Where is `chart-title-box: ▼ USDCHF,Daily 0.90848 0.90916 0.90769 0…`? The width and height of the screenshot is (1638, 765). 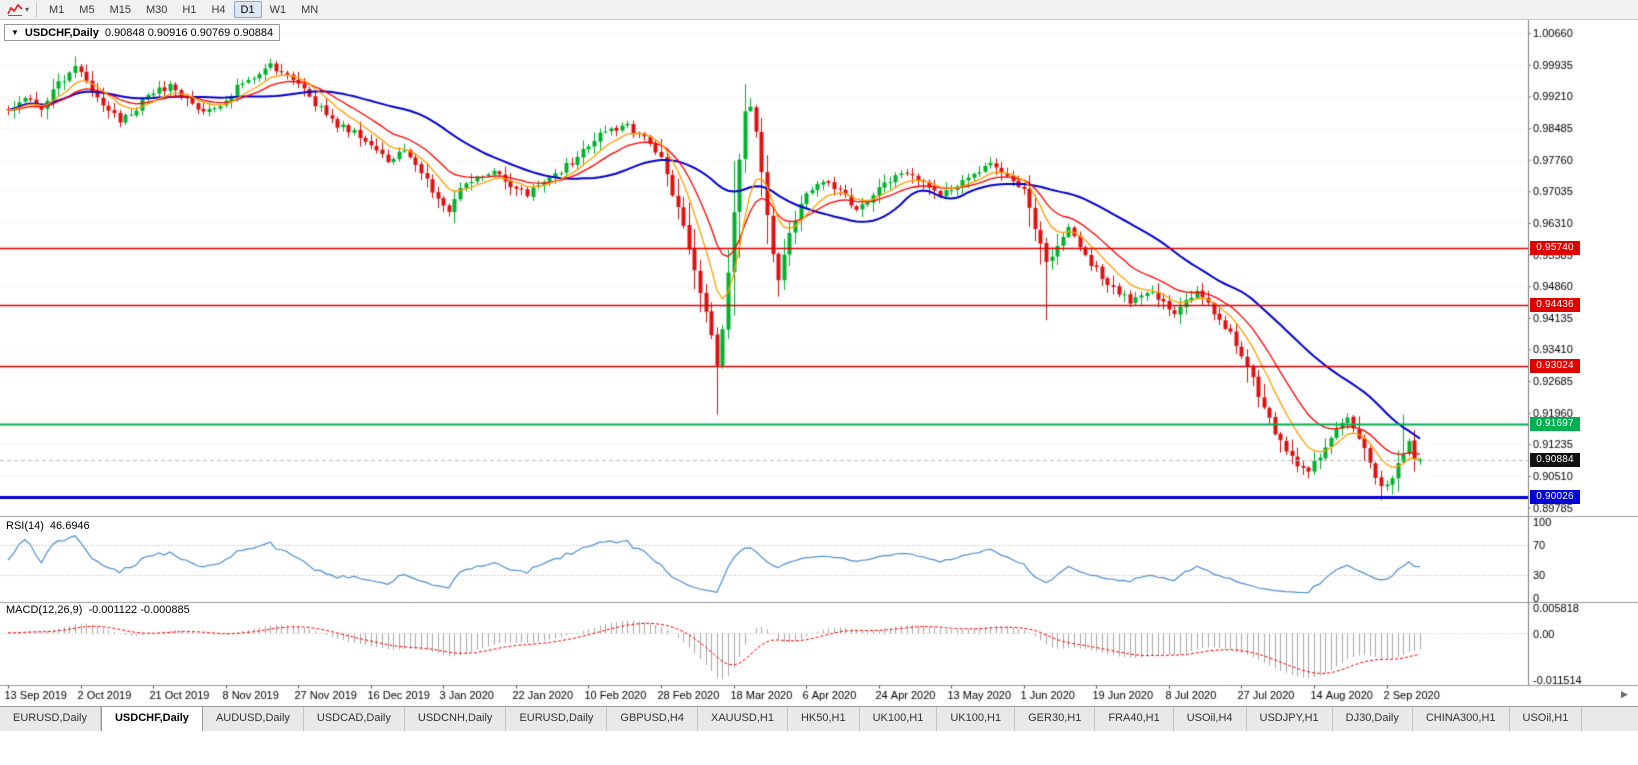
chart-title-box: ▼ USDCHF,Daily 0.90848 0.90916 0.90769 0… is located at coordinates (142, 32).